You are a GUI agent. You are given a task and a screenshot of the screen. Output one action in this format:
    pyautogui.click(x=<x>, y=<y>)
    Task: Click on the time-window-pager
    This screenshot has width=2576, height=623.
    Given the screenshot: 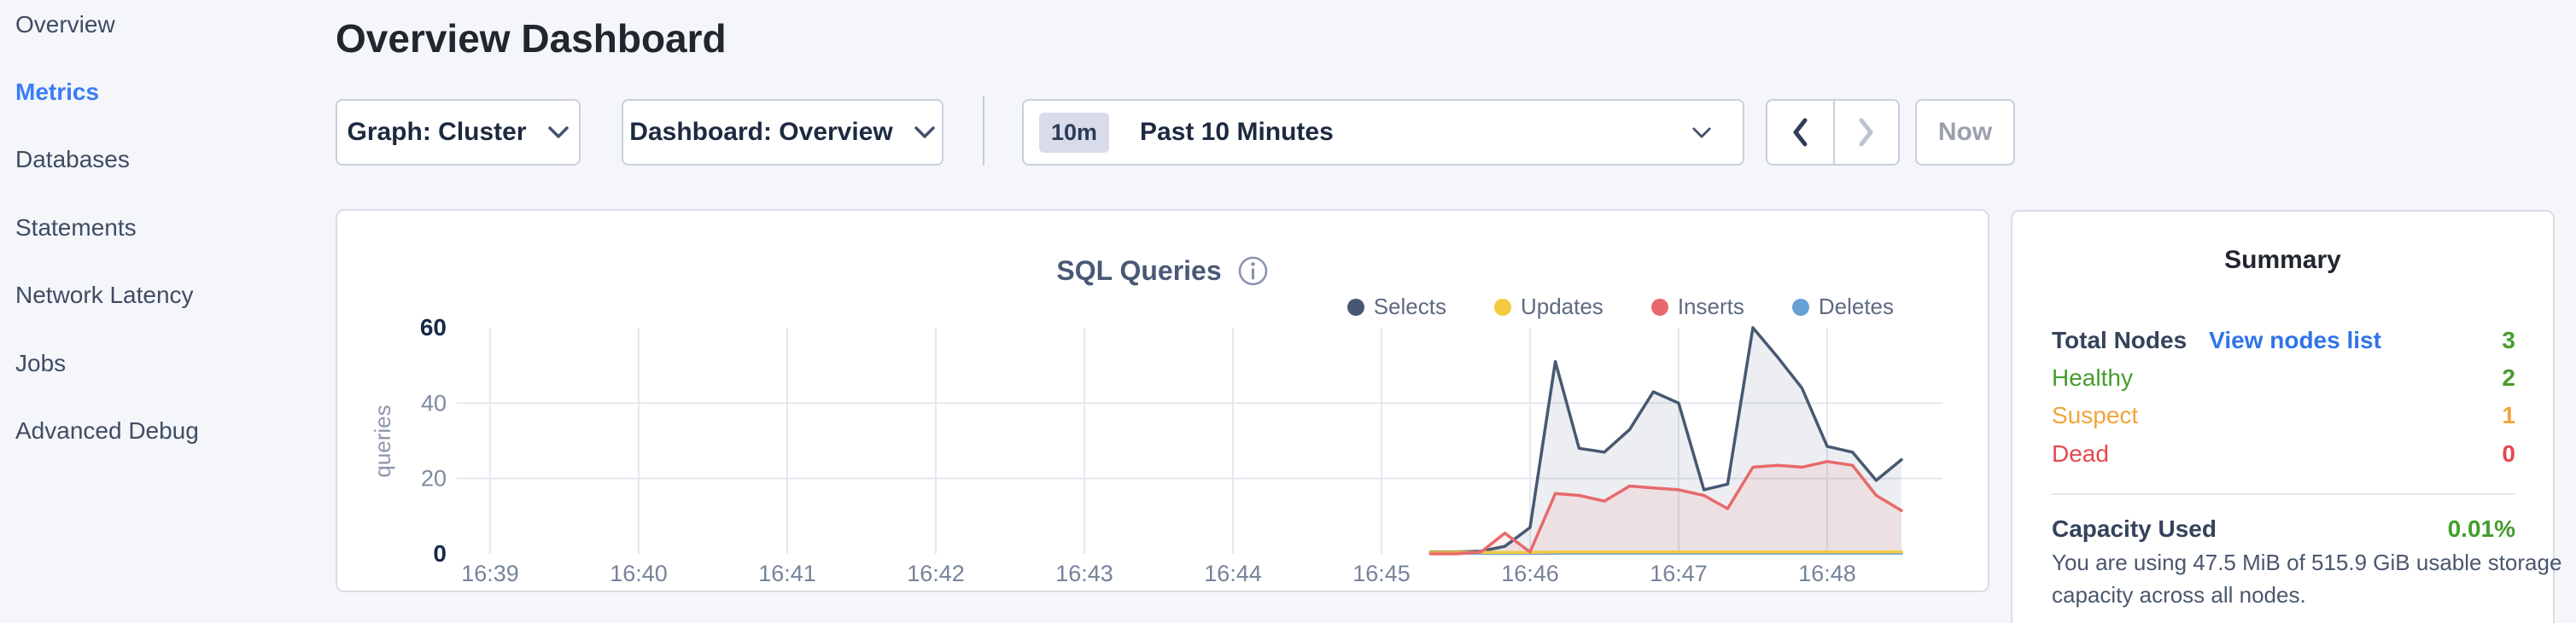 What is the action you would take?
    pyautogui.click(x=1833, y=132)
    